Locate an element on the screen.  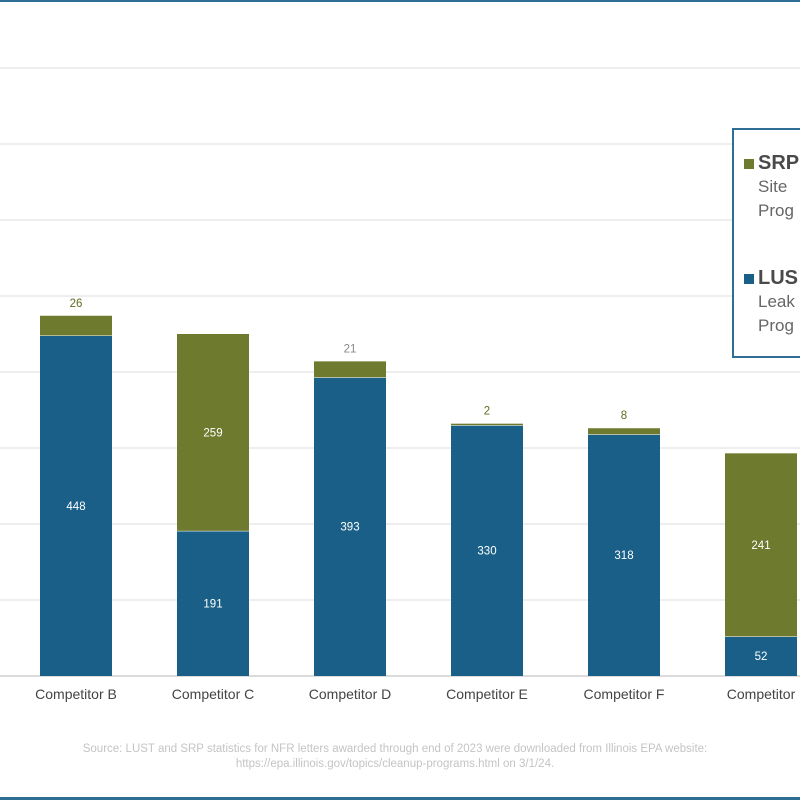
legend-swatch-srp is located at coordinates (749, 163).